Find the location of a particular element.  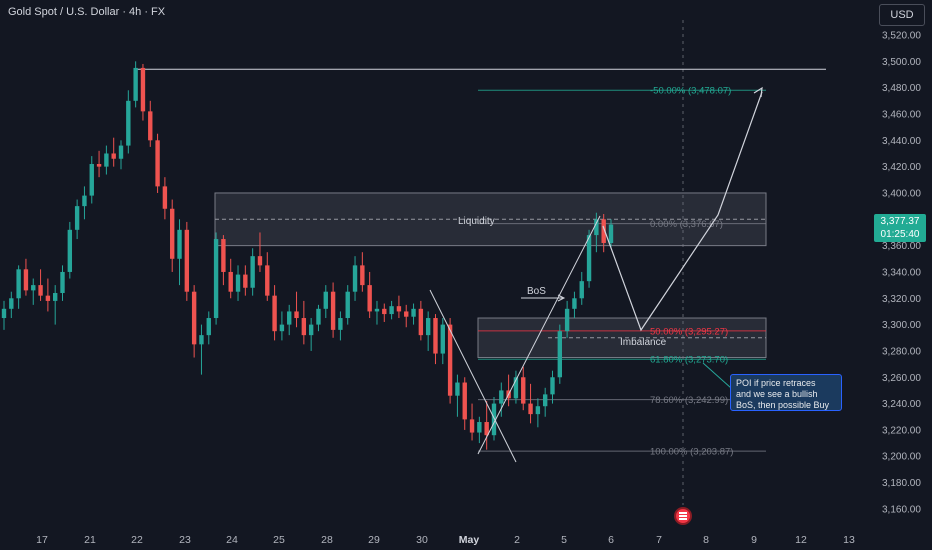

y-tick-label: 3,500.00 is located at coordinates (901, 62).